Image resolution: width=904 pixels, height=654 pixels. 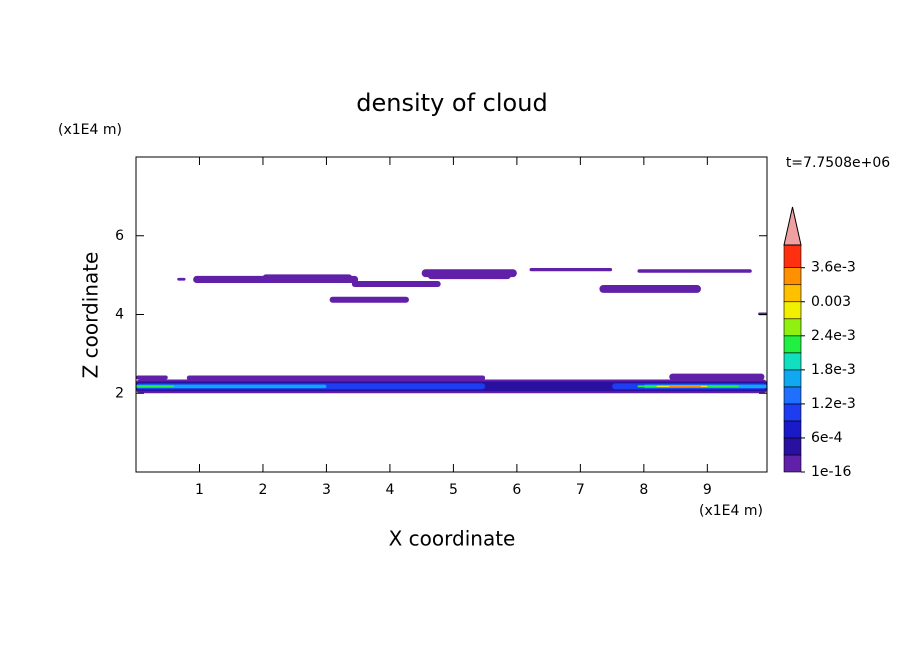 I want to click on chart-title: density of cloud, so click(x=451, y=103).